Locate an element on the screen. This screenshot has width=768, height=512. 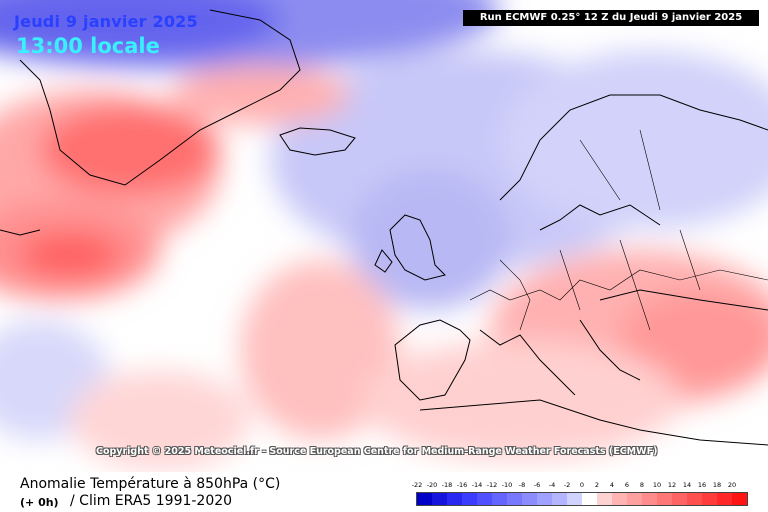
scale-tick-label: 6 is located at coordinates (627, 485).